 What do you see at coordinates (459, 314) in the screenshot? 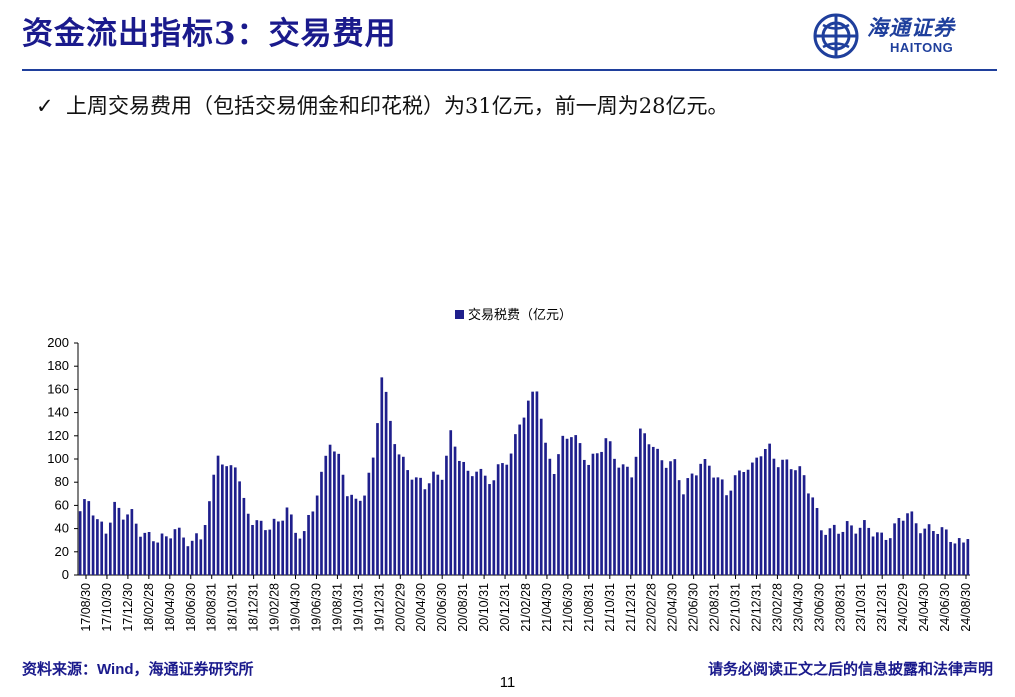
I see `legend-swatch` at bounding box center [459, 314].